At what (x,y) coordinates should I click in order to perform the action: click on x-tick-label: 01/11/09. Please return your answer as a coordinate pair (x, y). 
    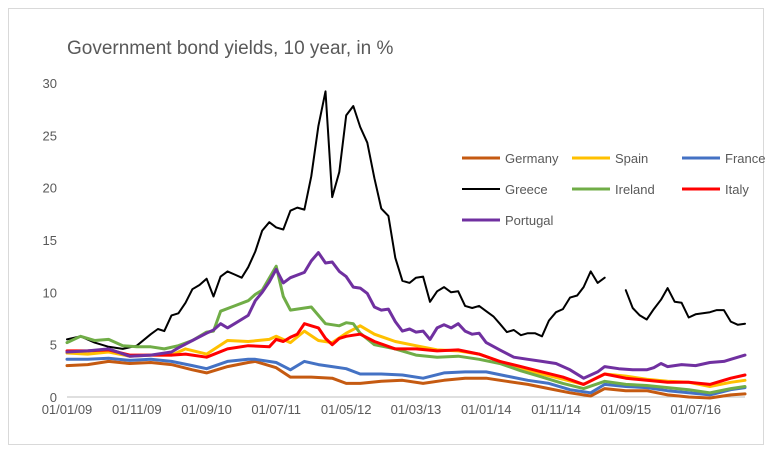
    Looking at the image, I should click on (137, 409).